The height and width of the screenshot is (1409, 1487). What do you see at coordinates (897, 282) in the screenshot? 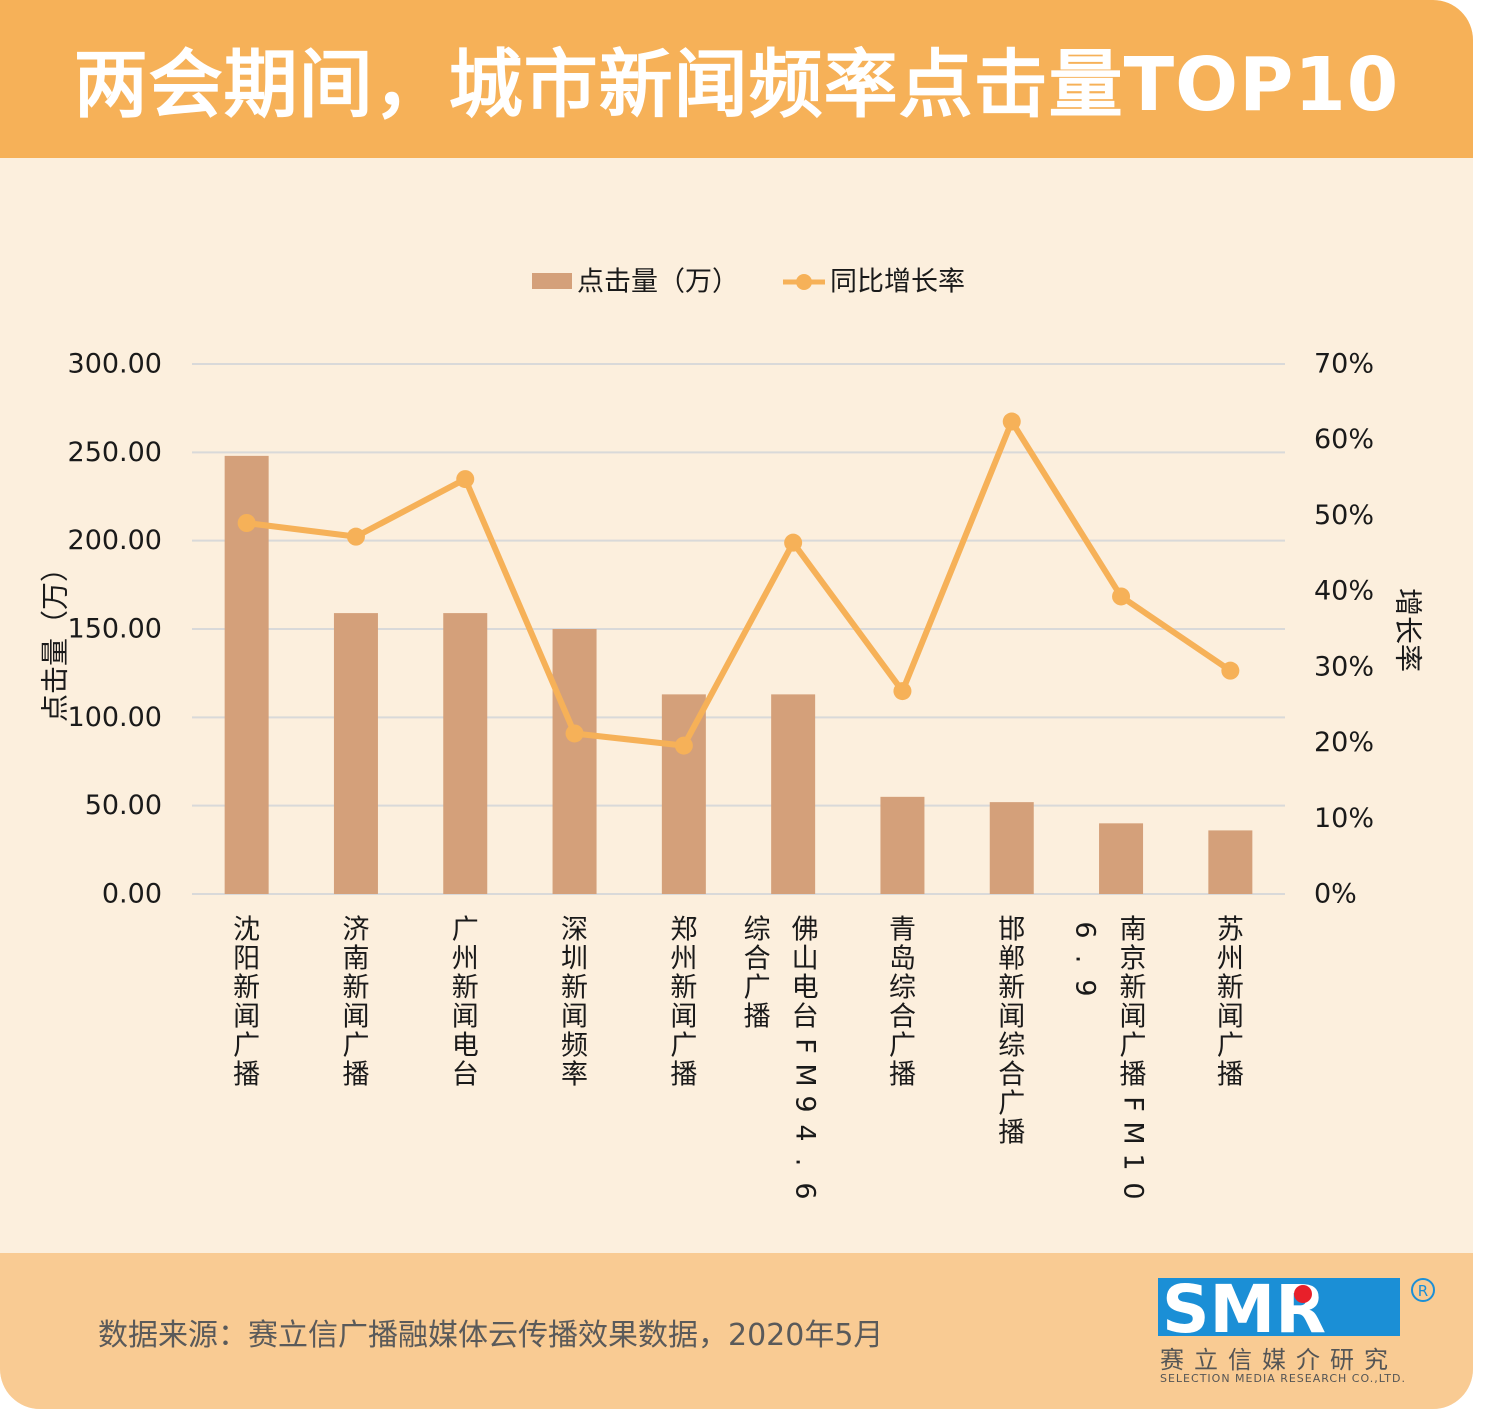
I see `legend-line-label: 同比增长率` at bounding box center [897, 282].